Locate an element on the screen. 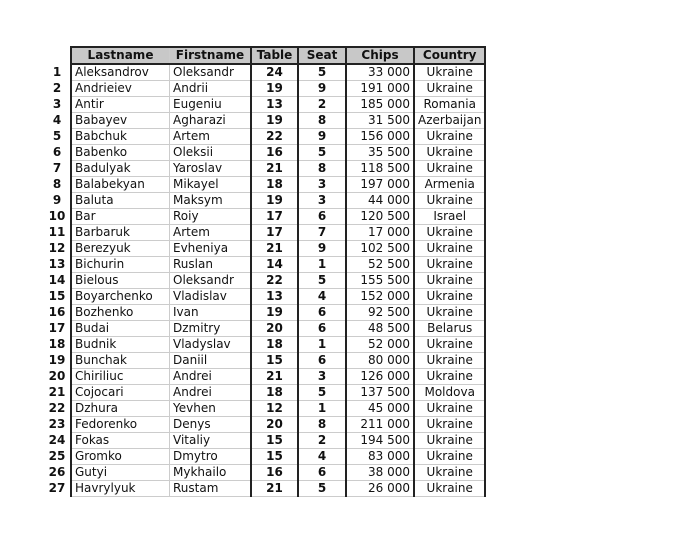 The image size is (700, 541). firstname-cell: Yevhen is located at coordinates (210, 408).